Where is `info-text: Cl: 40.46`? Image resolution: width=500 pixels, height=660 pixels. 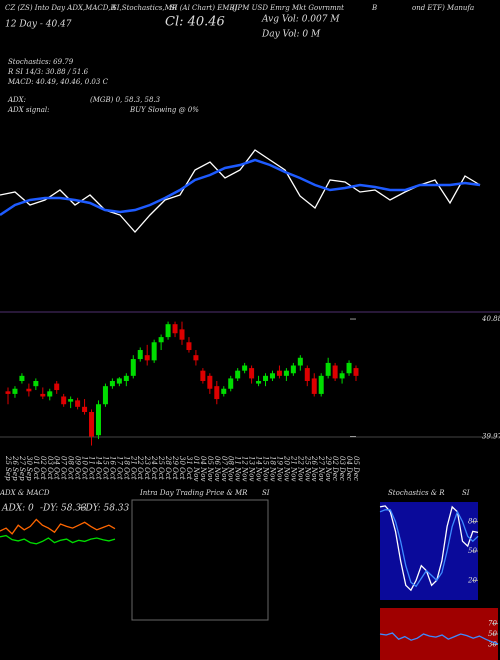 info-text: Cl: 40.46 is located at coordinates (195, 22).